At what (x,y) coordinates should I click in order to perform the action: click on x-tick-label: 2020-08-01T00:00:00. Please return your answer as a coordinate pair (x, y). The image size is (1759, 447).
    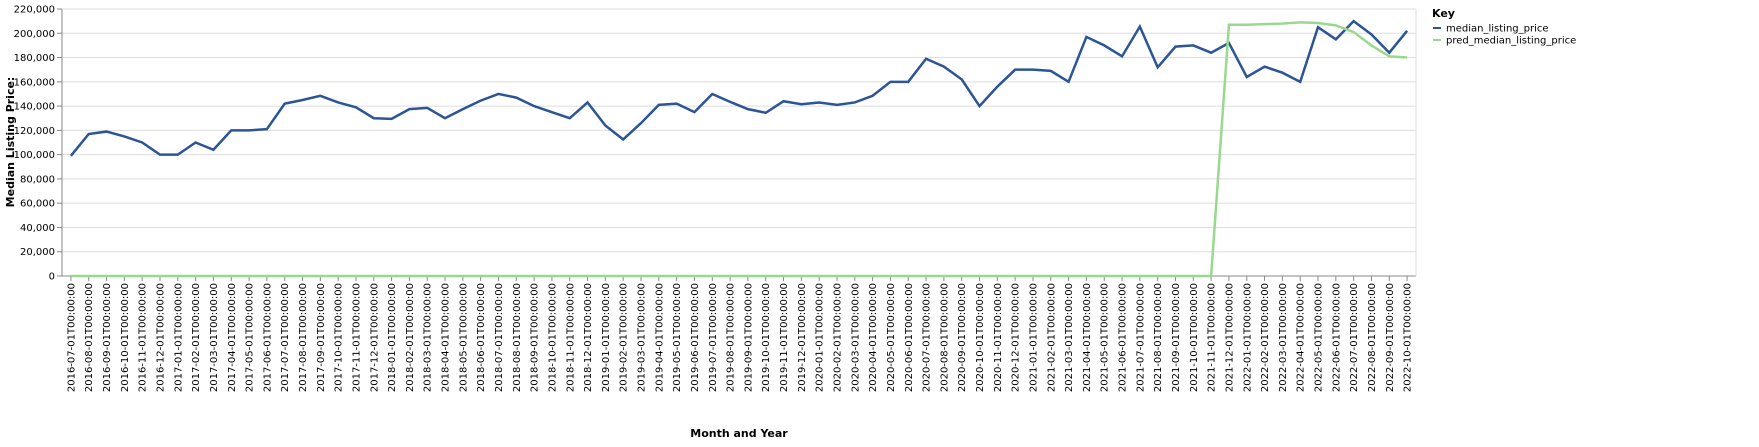
    Looking at the image, I should click on (944, 337).